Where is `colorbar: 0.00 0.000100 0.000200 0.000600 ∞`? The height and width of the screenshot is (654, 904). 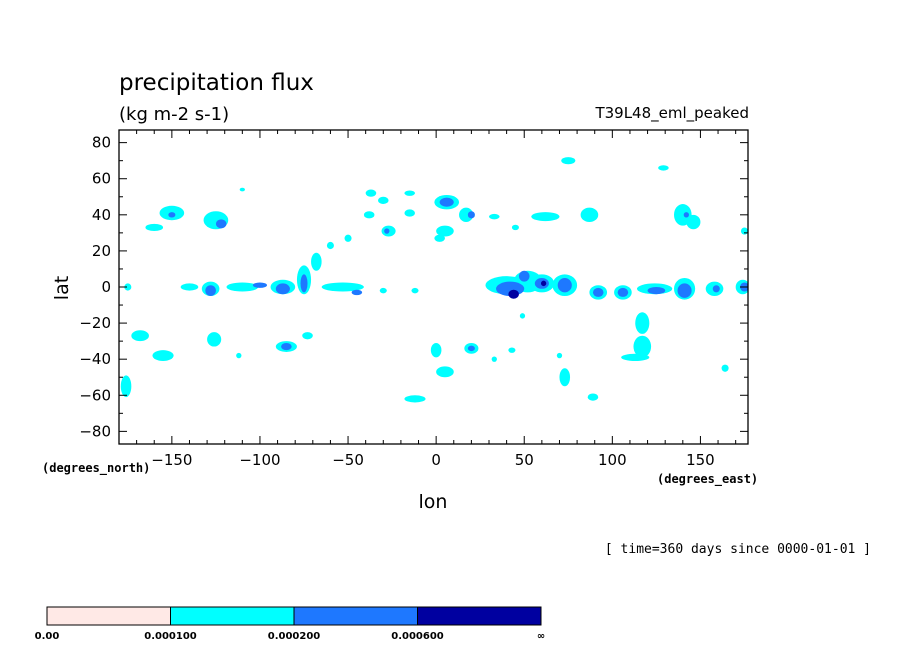
colorbar: 0.00 0.000100 0.000200 0.000600 ∞ is located at coordinates (290, 624).